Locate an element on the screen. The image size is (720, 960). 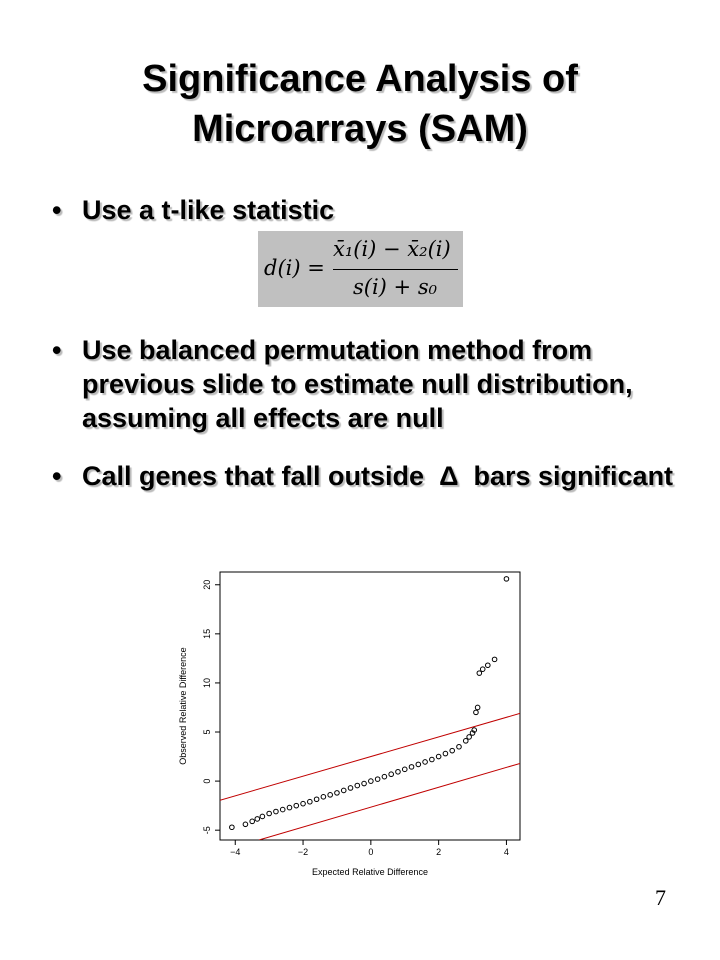
delta: Δ is located at coordinates (449, 476).